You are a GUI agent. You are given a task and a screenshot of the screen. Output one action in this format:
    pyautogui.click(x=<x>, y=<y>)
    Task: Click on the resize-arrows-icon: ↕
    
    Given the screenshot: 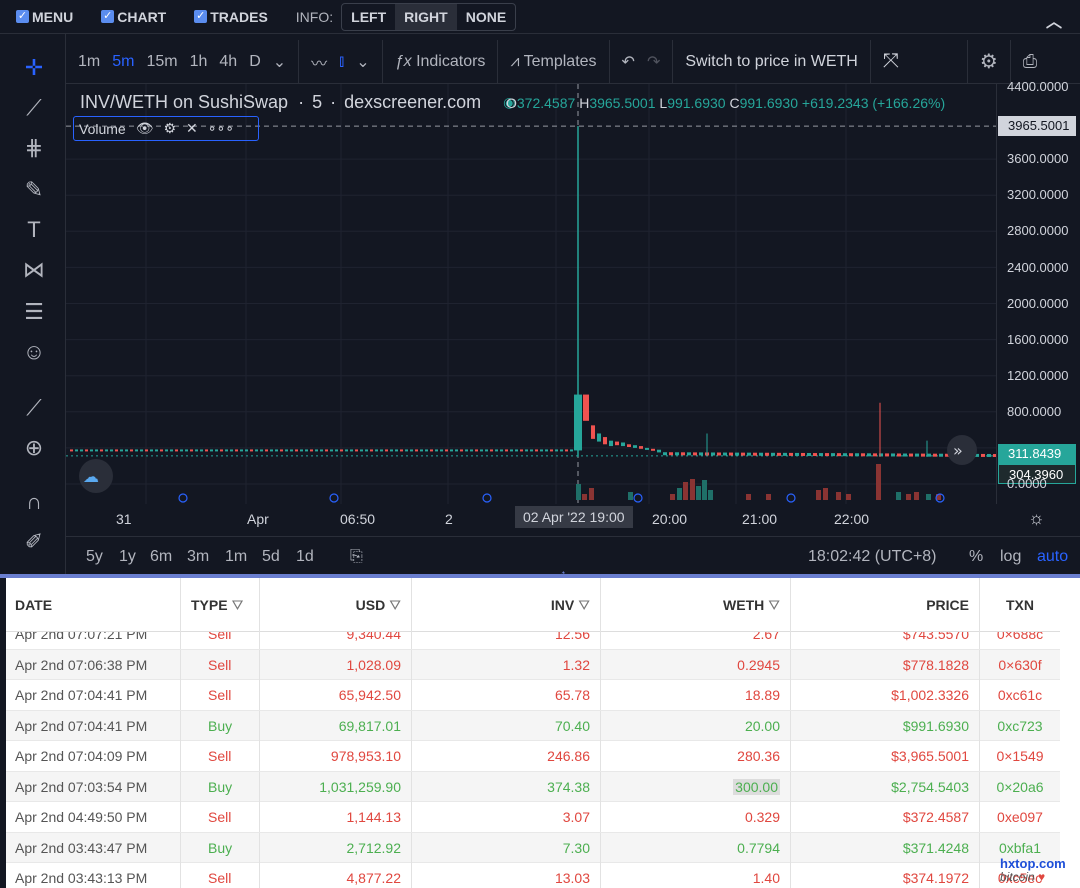 What is the action you would take?
    pyautogui.click(x=563, y=574)
    